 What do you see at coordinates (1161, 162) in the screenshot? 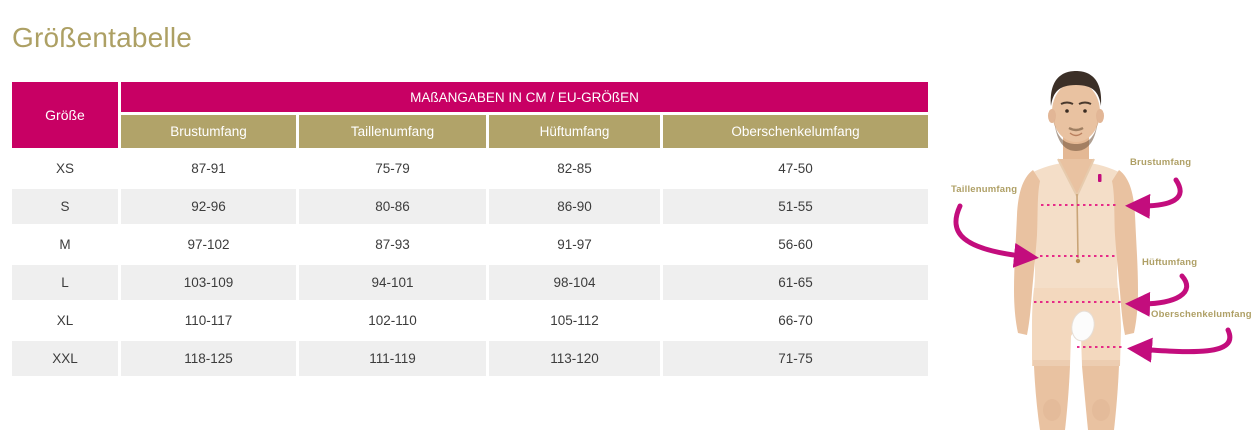
I see `chest-annotation-label: Brustumfang` at bounding box center [1161, 162].